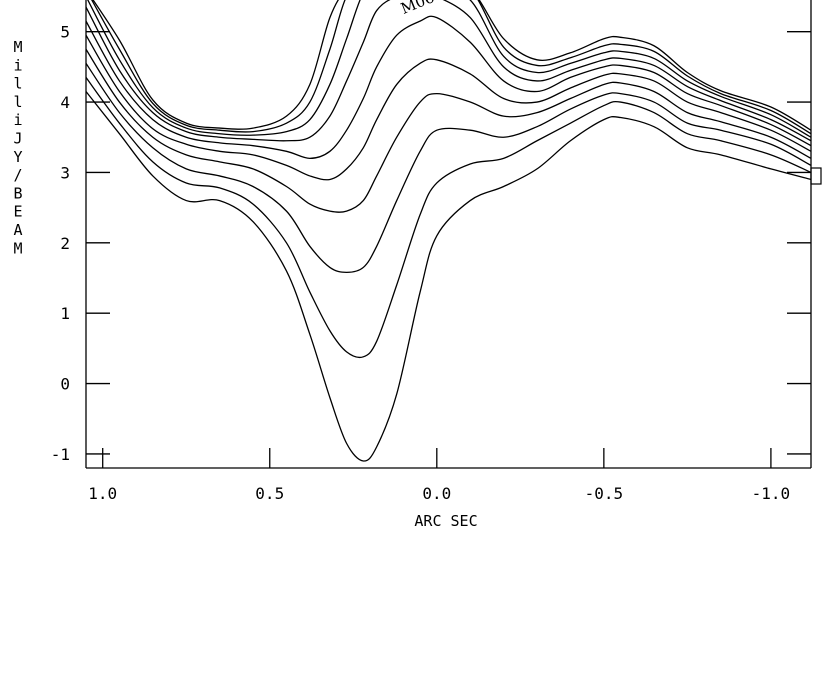  I want to click on x-tick-label-3: -0.5, so click(604, 493).